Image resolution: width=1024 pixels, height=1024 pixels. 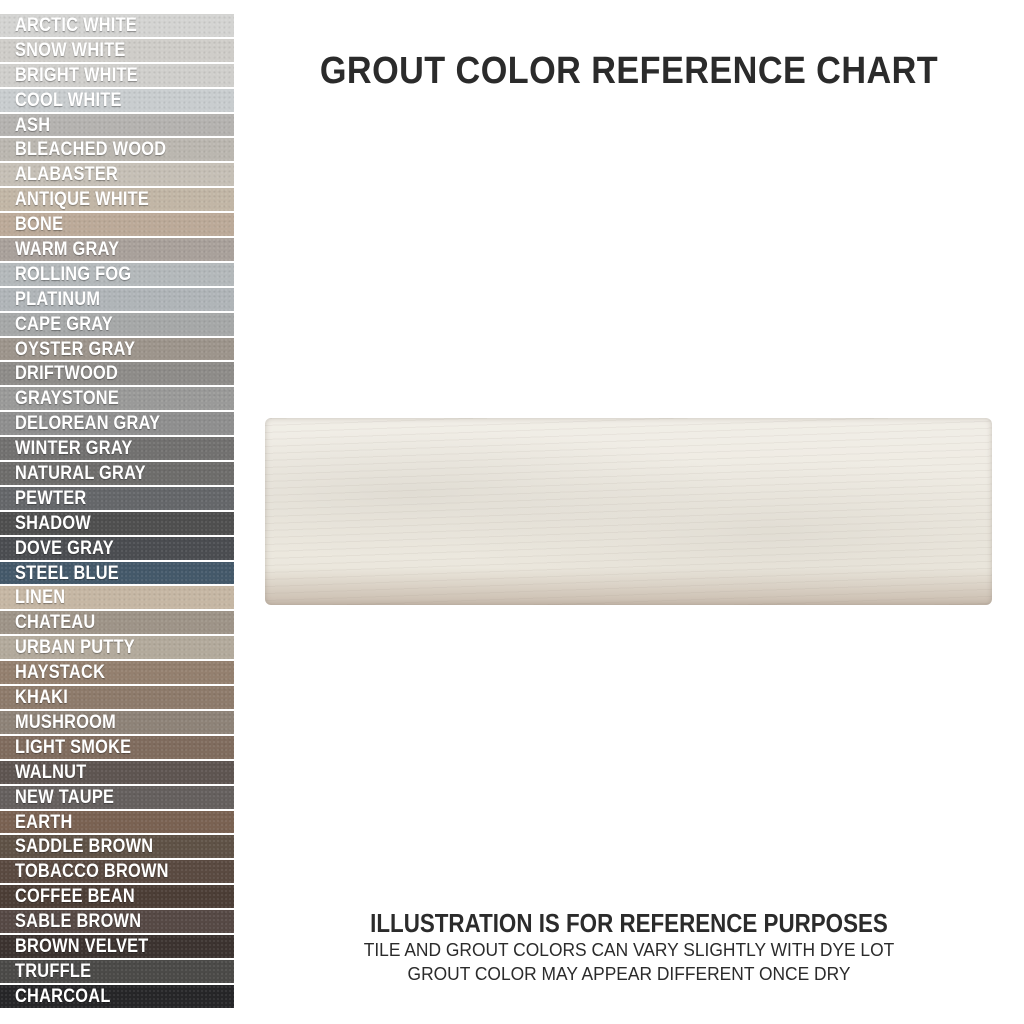 I want to click on grout-swatch: SNOW WHITE, so click(x=117, y=50).